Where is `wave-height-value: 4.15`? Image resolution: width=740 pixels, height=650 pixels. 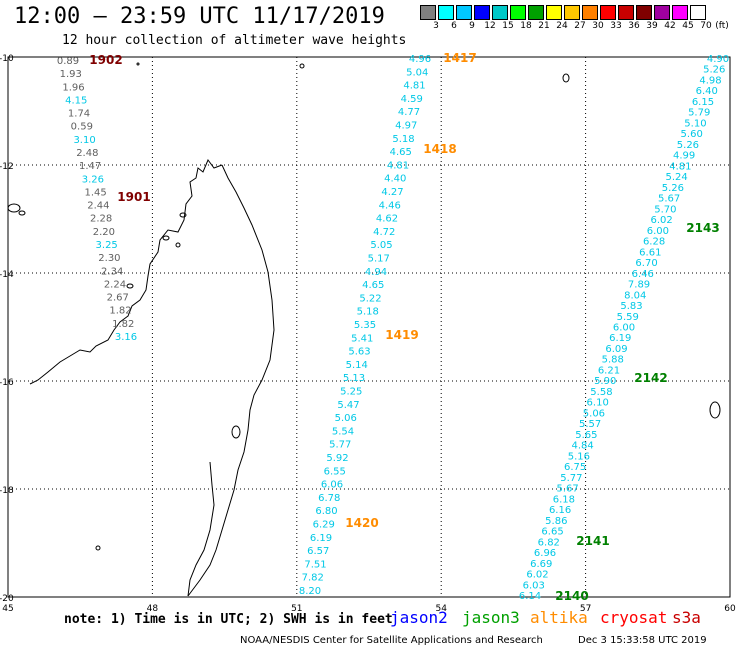
wave-height-value: 4.15 is located at coordinates (76, 100).